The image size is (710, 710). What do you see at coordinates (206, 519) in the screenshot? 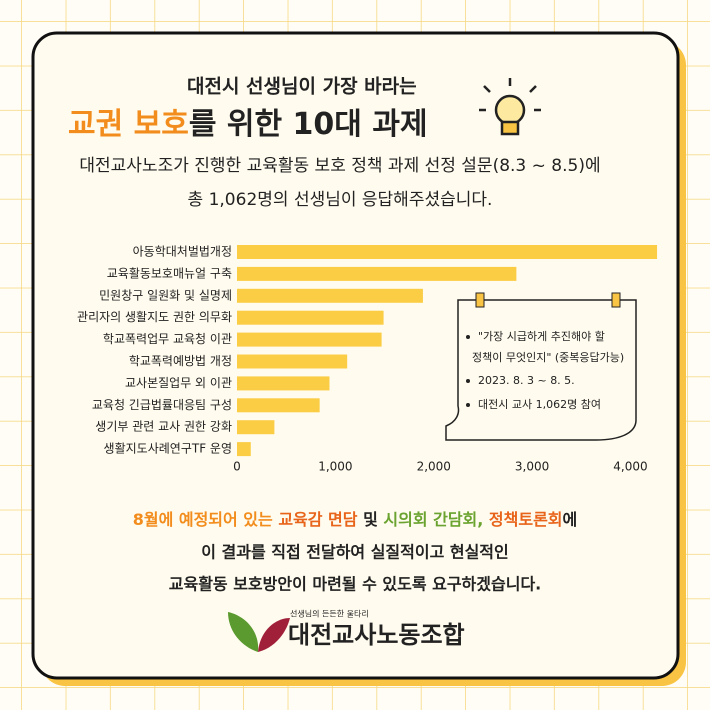
I see `closing-part: 8월에 예정되어 있는` at bounding box center [206, 519].